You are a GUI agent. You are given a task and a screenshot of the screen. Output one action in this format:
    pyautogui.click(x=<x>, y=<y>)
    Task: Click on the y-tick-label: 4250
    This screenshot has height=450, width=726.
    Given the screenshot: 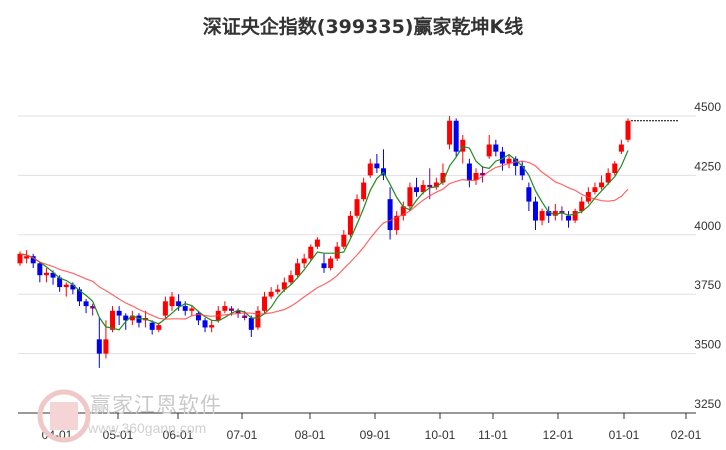 What is the action you would take?
    pyautogui.click(x=707, y=166)
    